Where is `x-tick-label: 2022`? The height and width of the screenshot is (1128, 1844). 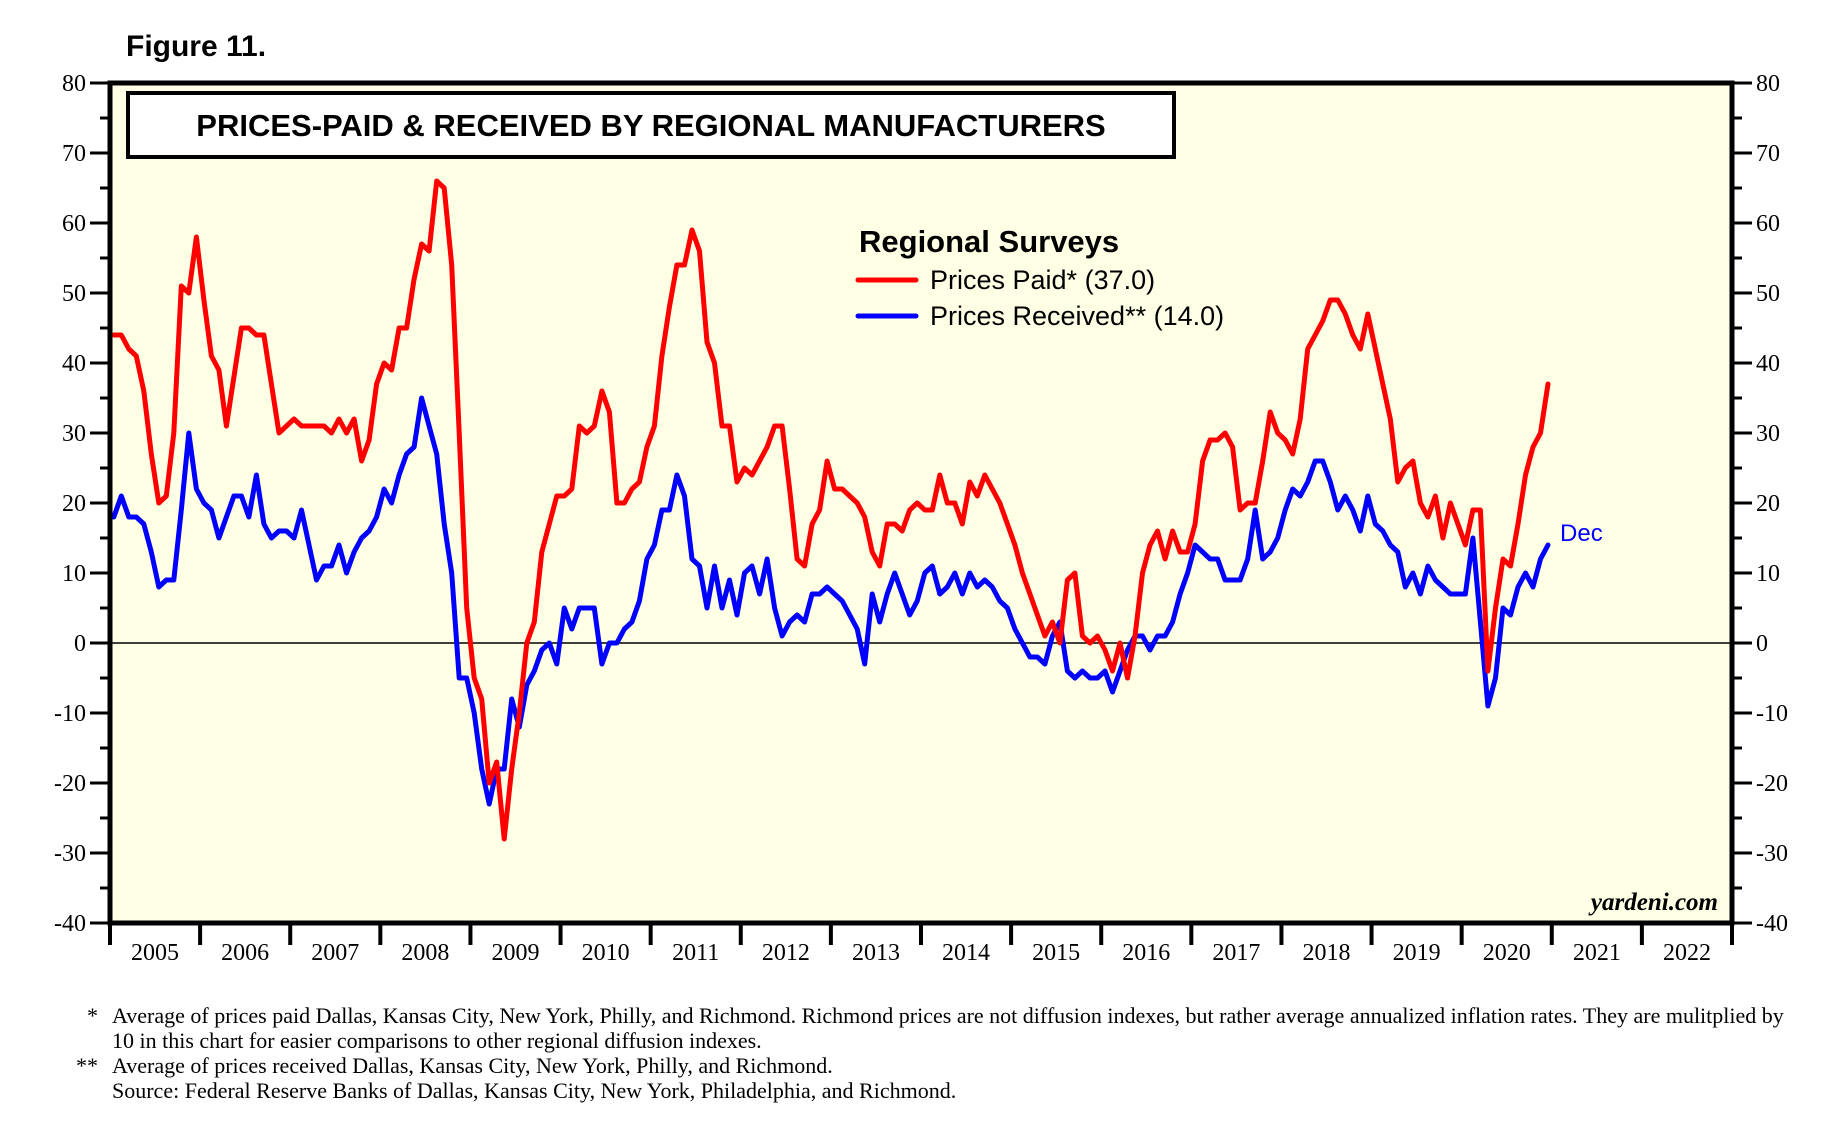 x-tick-label: 2022 is located at coordinates (1687, 953).